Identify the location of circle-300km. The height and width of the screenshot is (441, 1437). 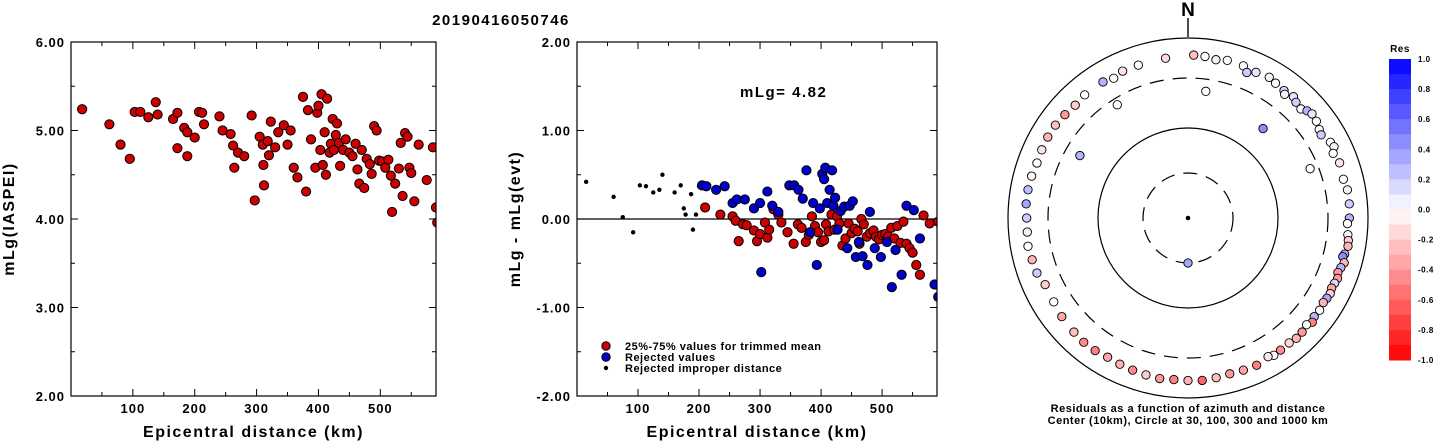
(1188, 218).